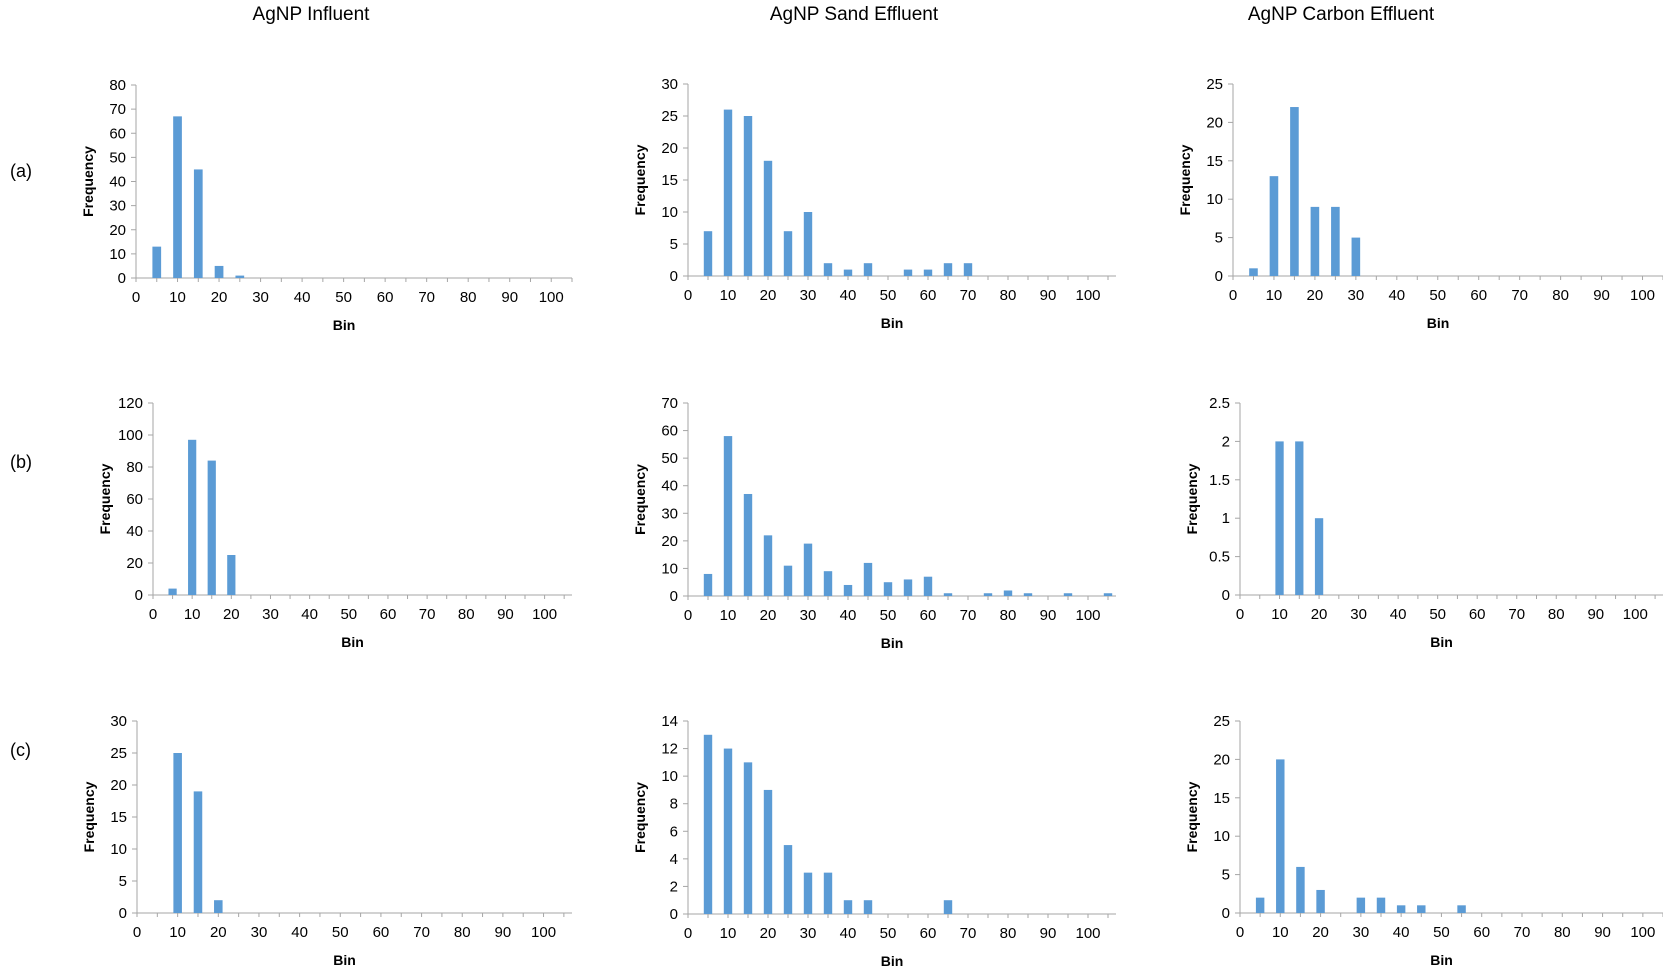 This screenshot has height=970, width=1663. What do you see at coordinates (1221, 721) in the screenshot?
I see `y-tick-label: 25` at bounding box center [1221, 721].